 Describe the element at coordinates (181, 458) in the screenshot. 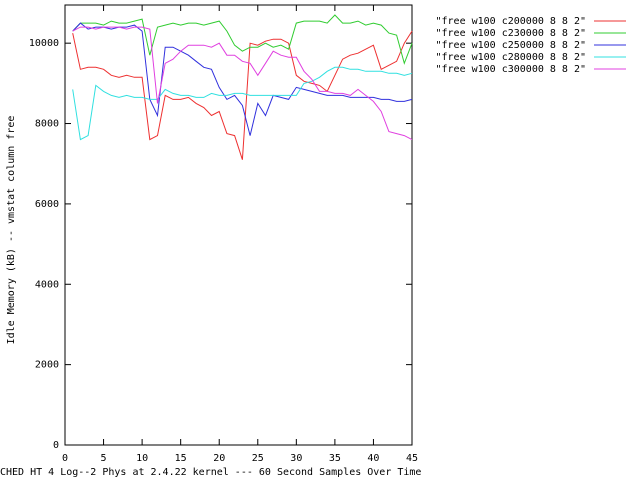

I see `x-tick-label: 15` at that location.